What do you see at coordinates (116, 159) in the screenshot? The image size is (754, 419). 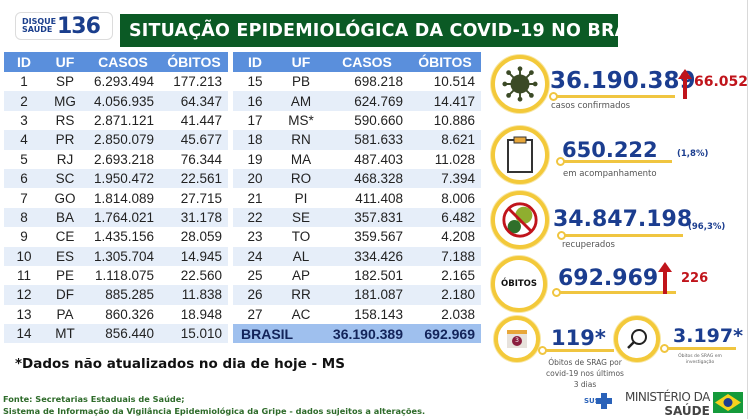 I see `table-row: 5 RJ 2.693.218 76.344` at bounding box center [116, 159].